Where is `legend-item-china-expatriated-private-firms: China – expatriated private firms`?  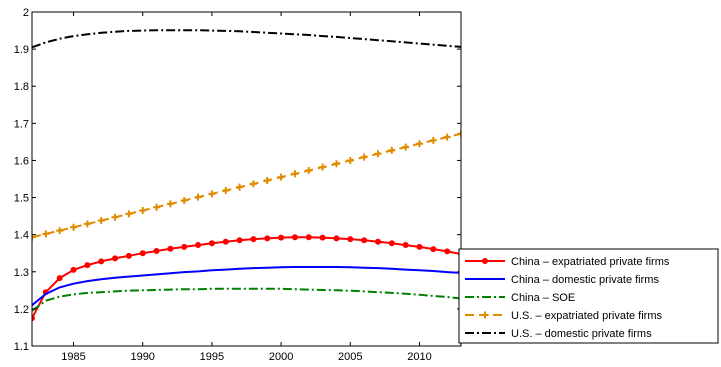
legend-item-china-expatriated-private-firms: China – expatriated private firms is located at coordinates (567, 262).